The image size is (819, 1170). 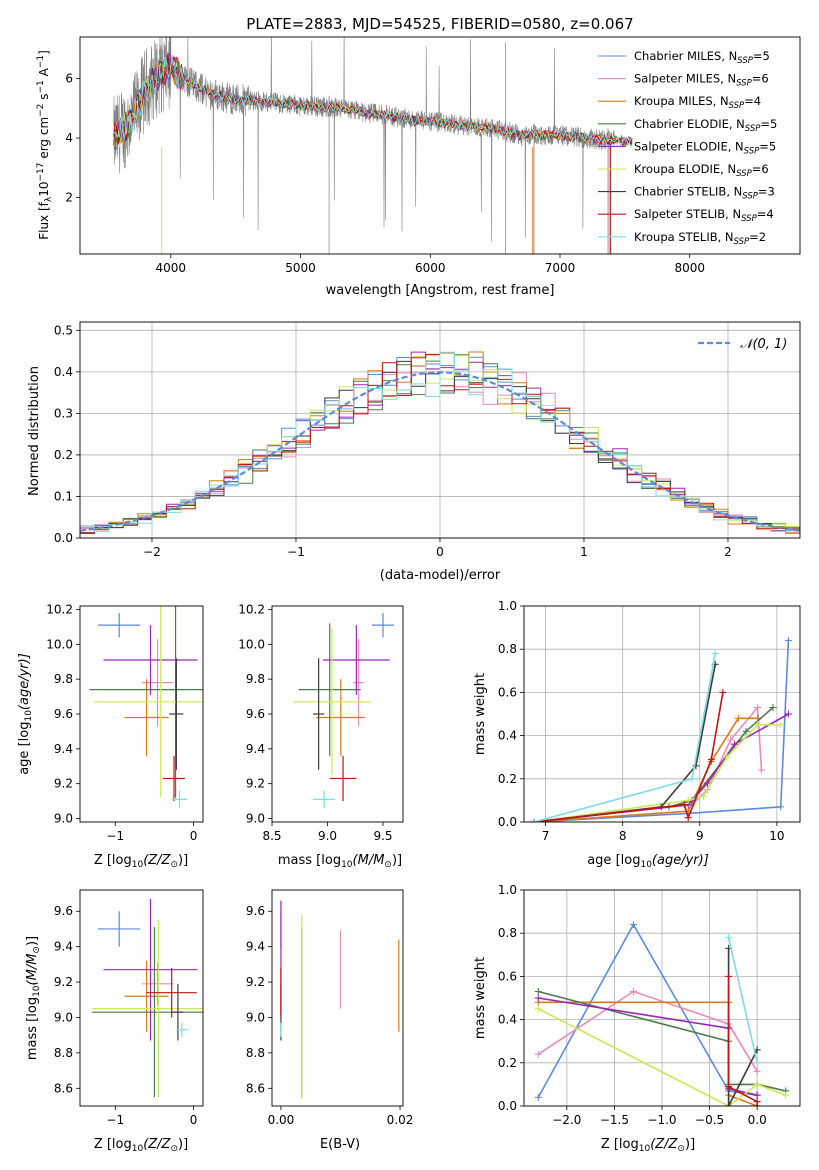 I want to click on legend-entry: 𝒩(0, 1), so click(x=763, y=344).